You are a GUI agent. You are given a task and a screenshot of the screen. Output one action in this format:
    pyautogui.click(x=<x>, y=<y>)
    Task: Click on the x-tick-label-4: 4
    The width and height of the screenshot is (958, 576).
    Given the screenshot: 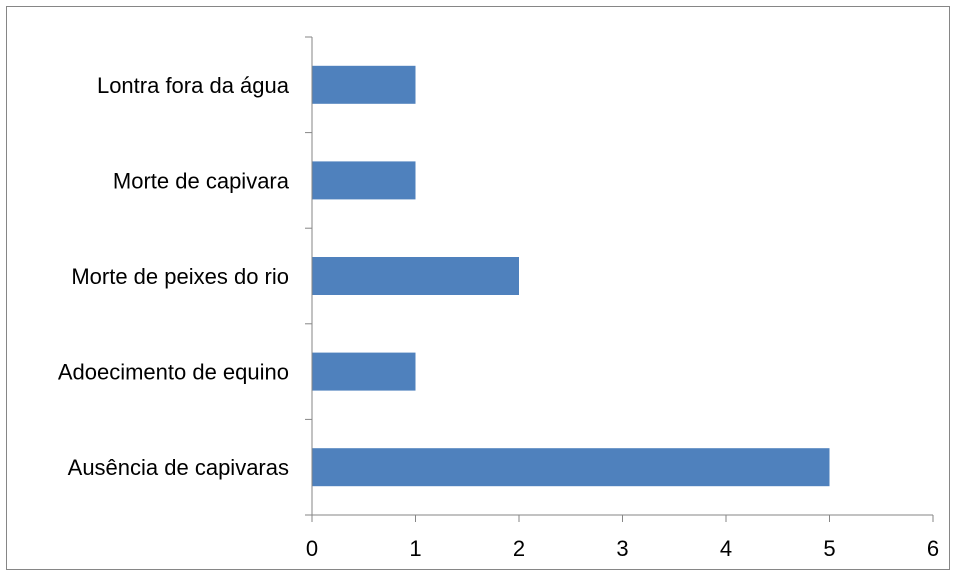 What is the action you would take?
    pyautogui.click(x=726, y=548)
    